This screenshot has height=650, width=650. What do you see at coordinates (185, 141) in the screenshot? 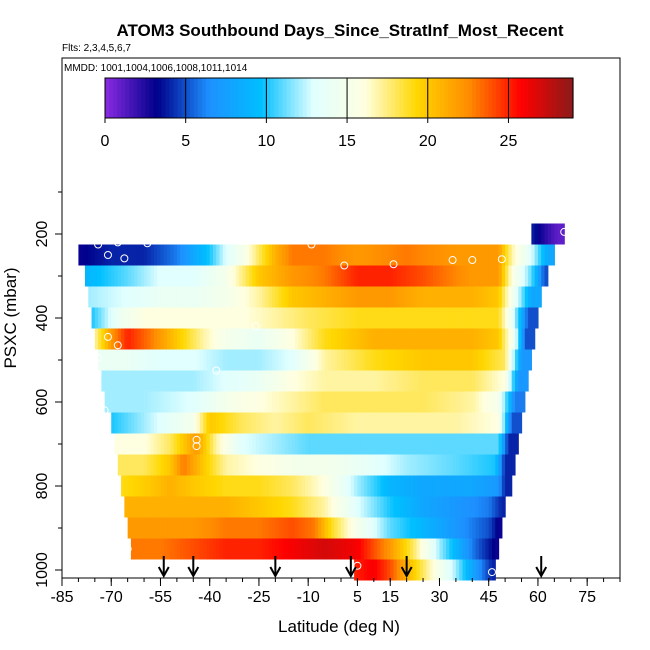
I see `colorbar-tick-label: 5` at bounding box center [185, 141].